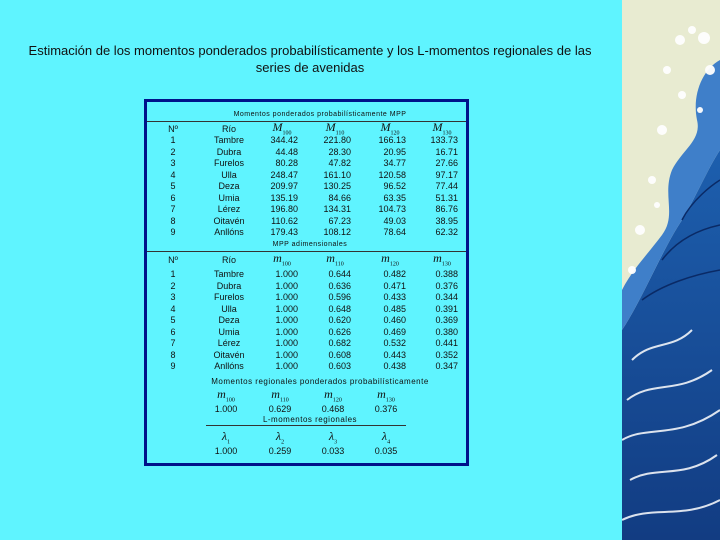 The width and height of the screenshot is (720, 540). I want to click on lambda-1-header: λ1, so click(226, 437).